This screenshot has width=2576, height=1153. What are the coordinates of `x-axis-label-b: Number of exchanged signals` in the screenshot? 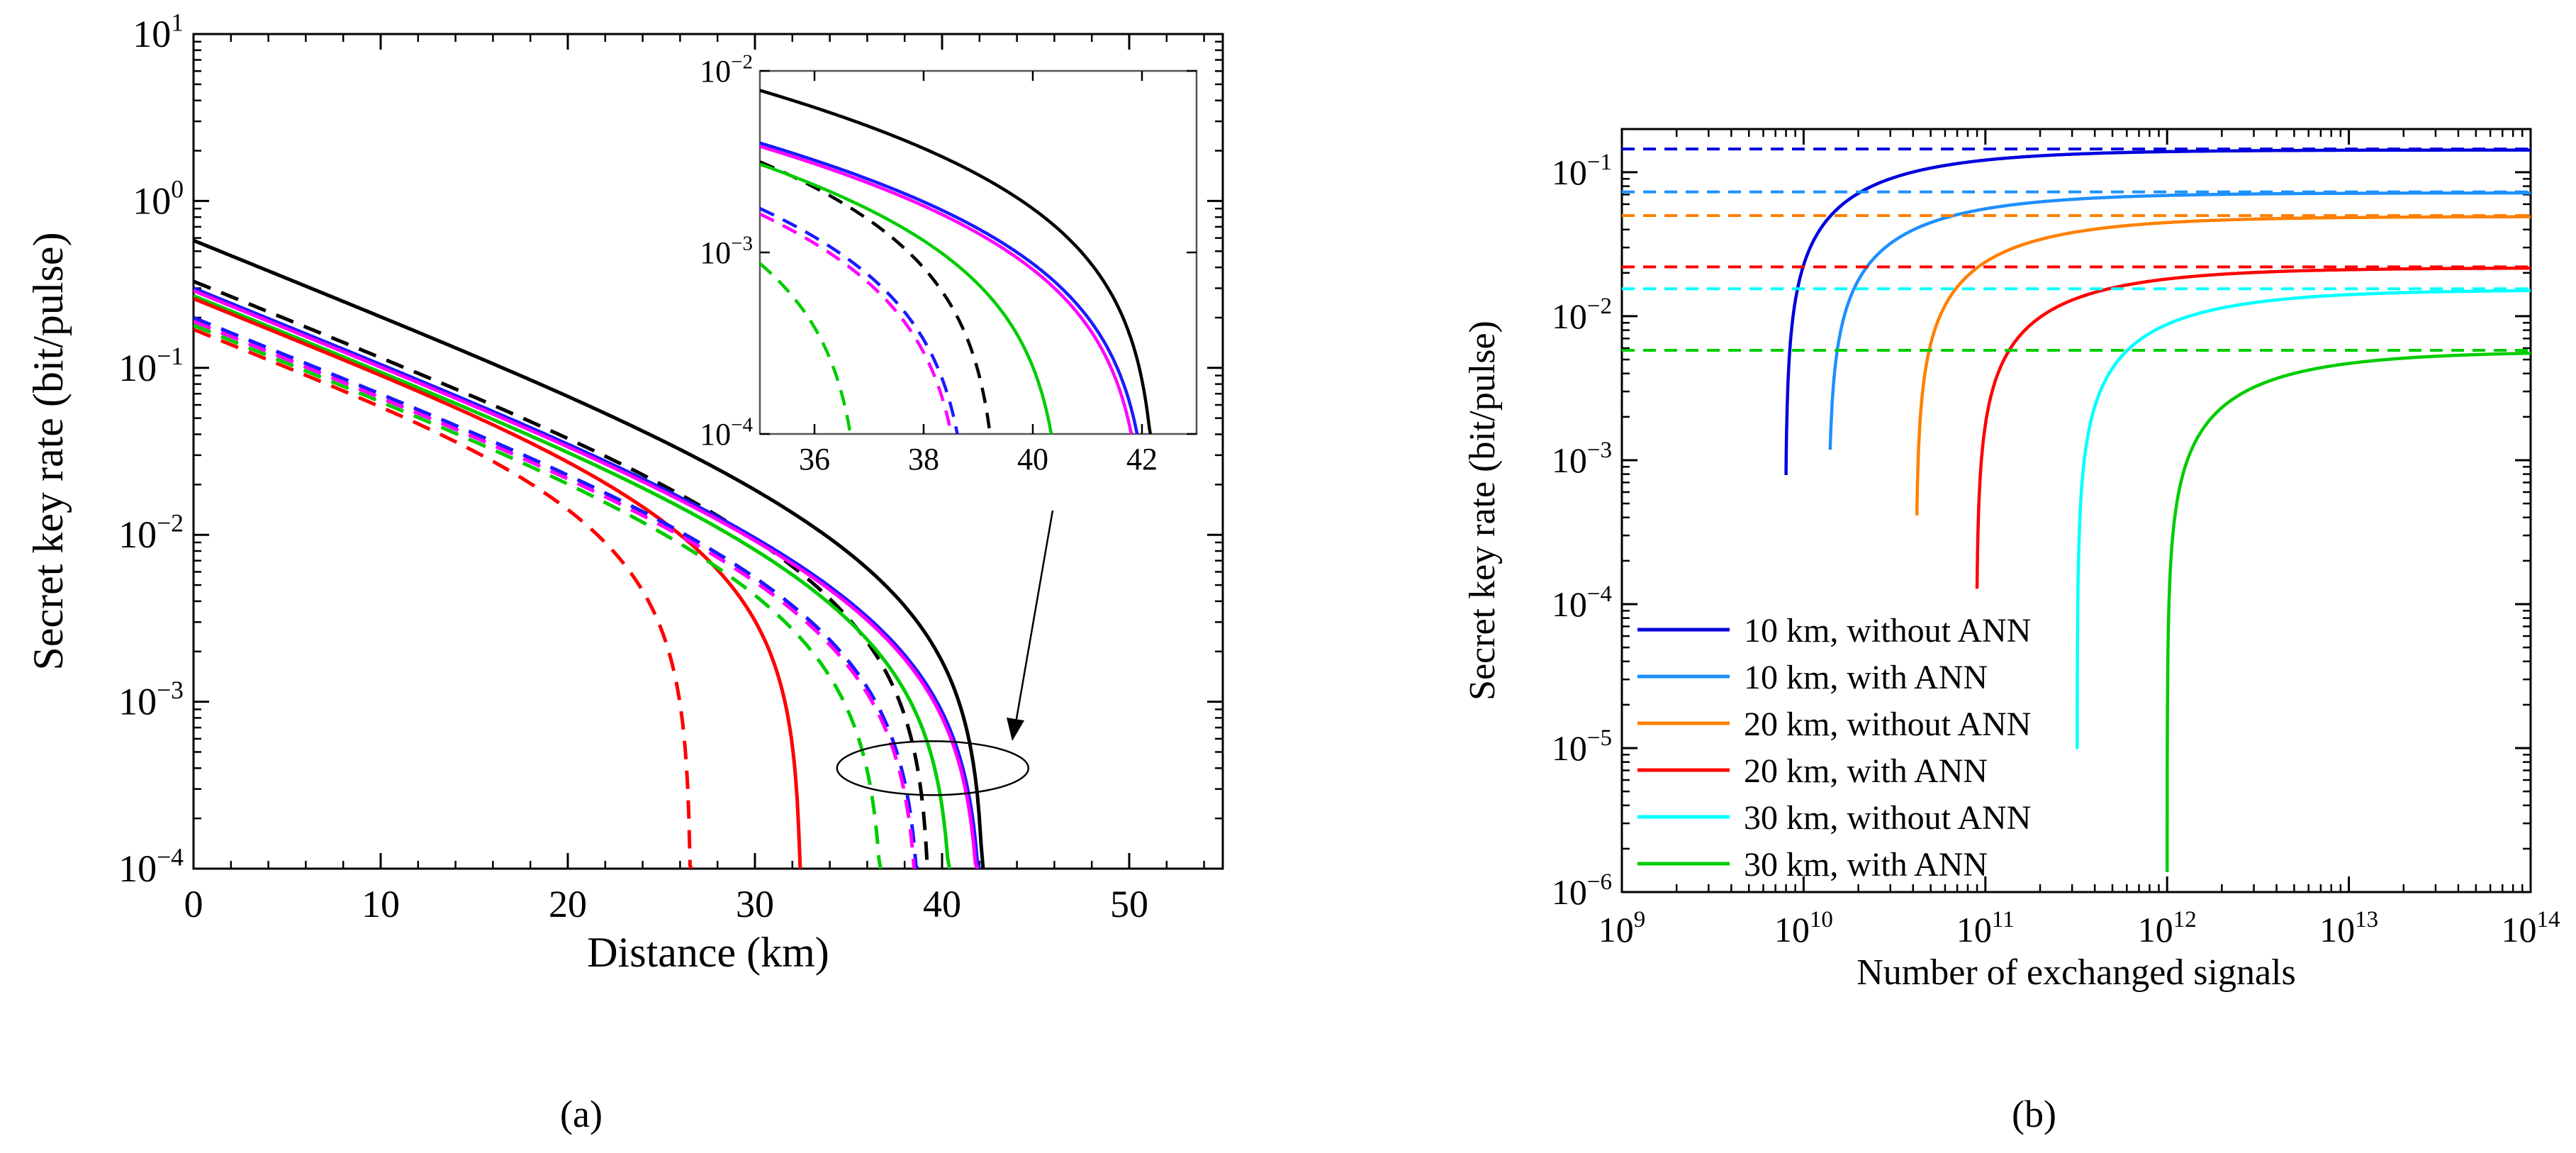 It's located at (2076, 973).